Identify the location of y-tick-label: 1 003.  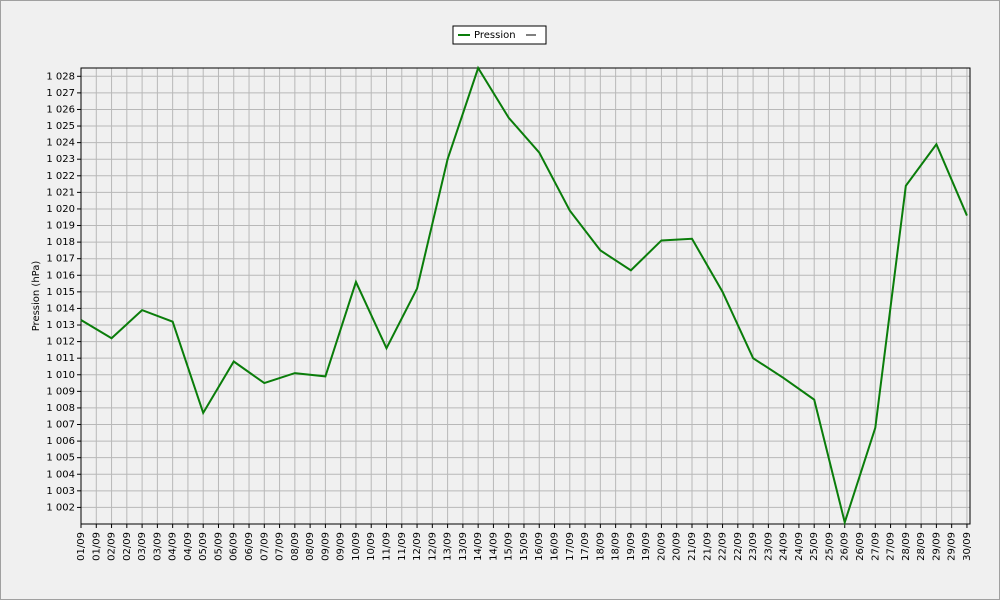
(60, 491).